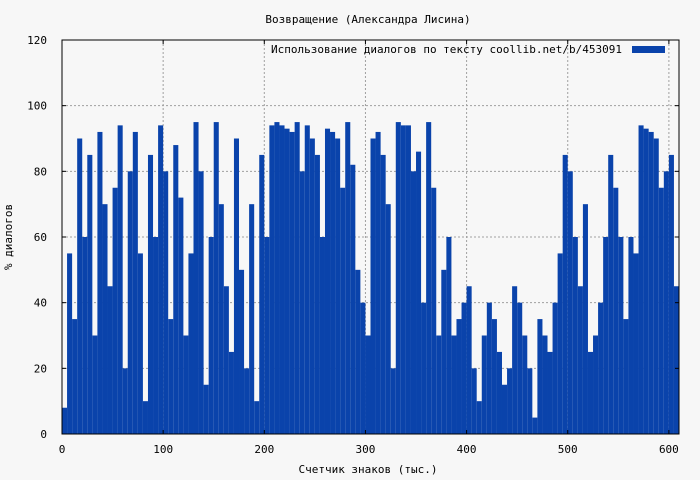 This screenshot has width=700, height=480. Describe the element at coordinates (40, 237) in the screenshot. I see `y-tick-label: 60` at that location.